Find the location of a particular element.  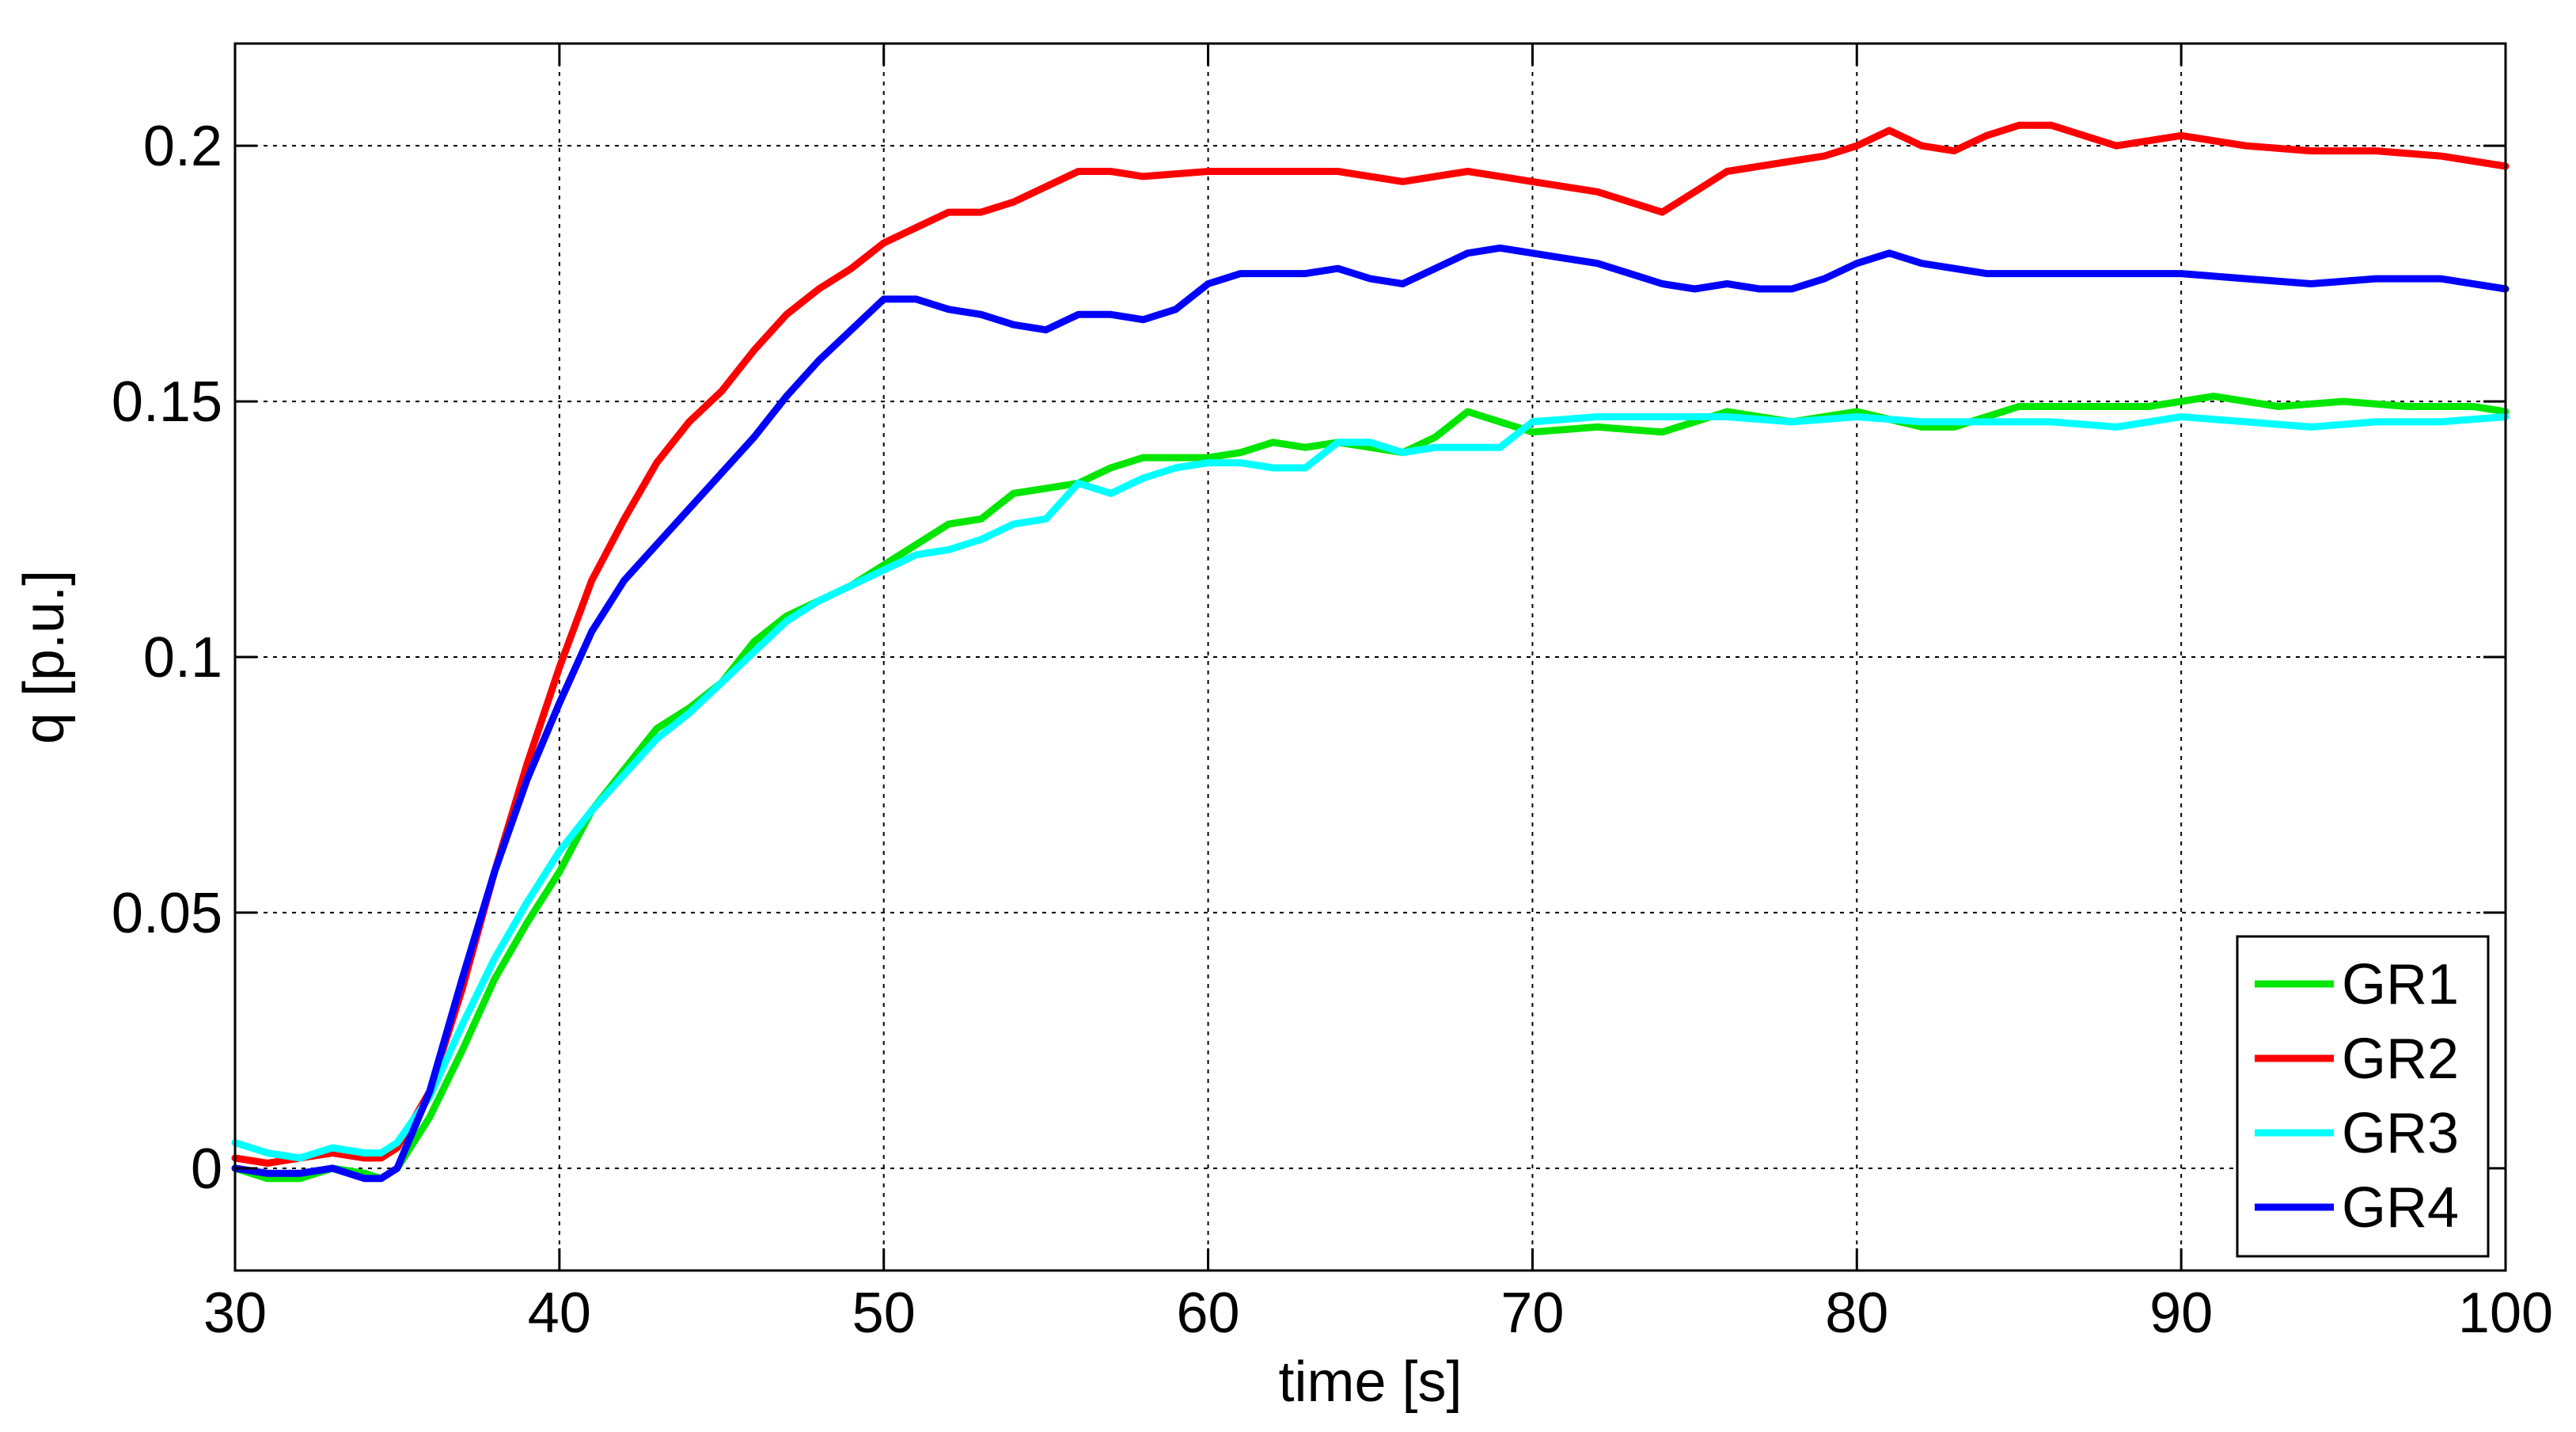

legend-box is located at coordinates (2363, 1096).